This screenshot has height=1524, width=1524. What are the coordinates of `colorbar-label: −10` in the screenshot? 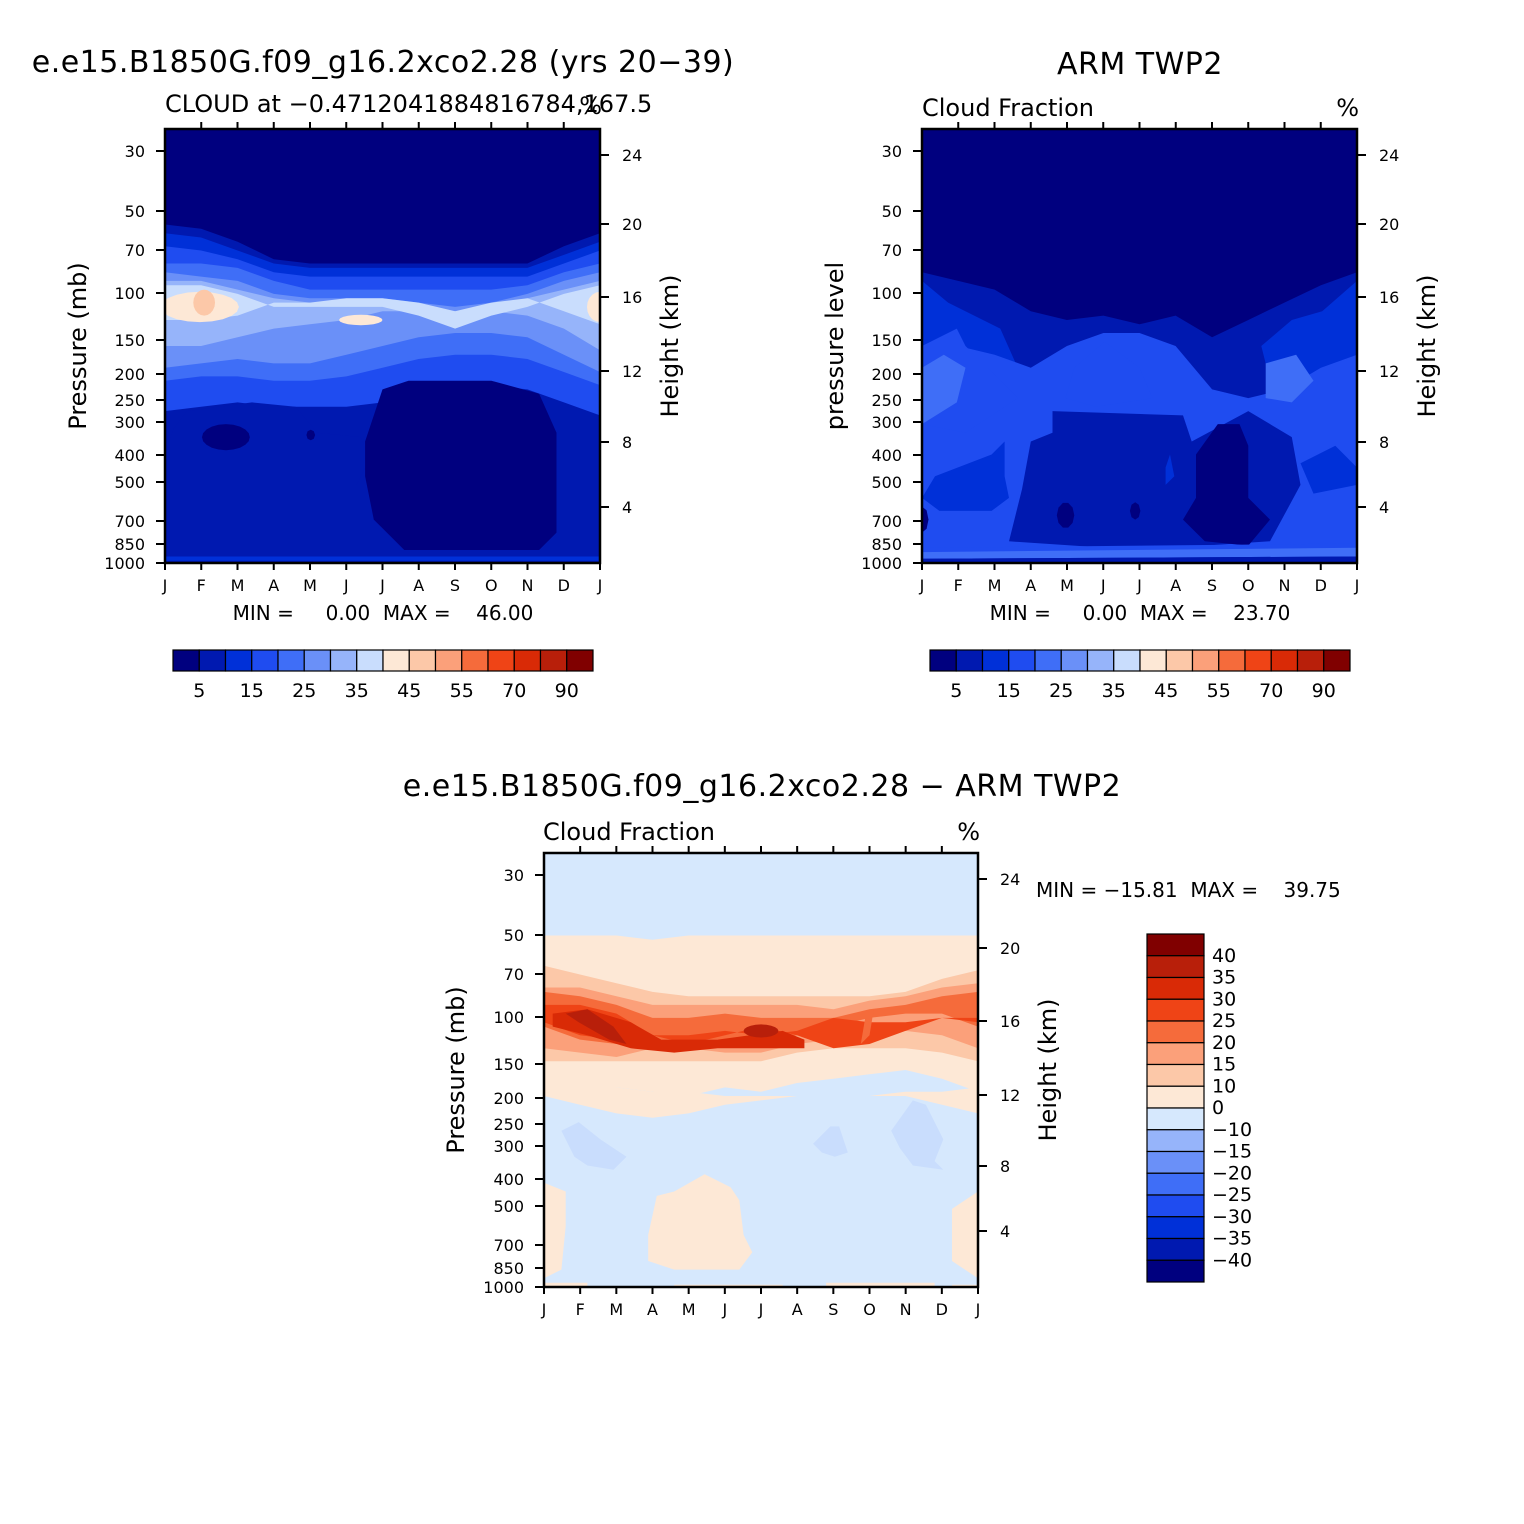 It's located at (1232, 1130).